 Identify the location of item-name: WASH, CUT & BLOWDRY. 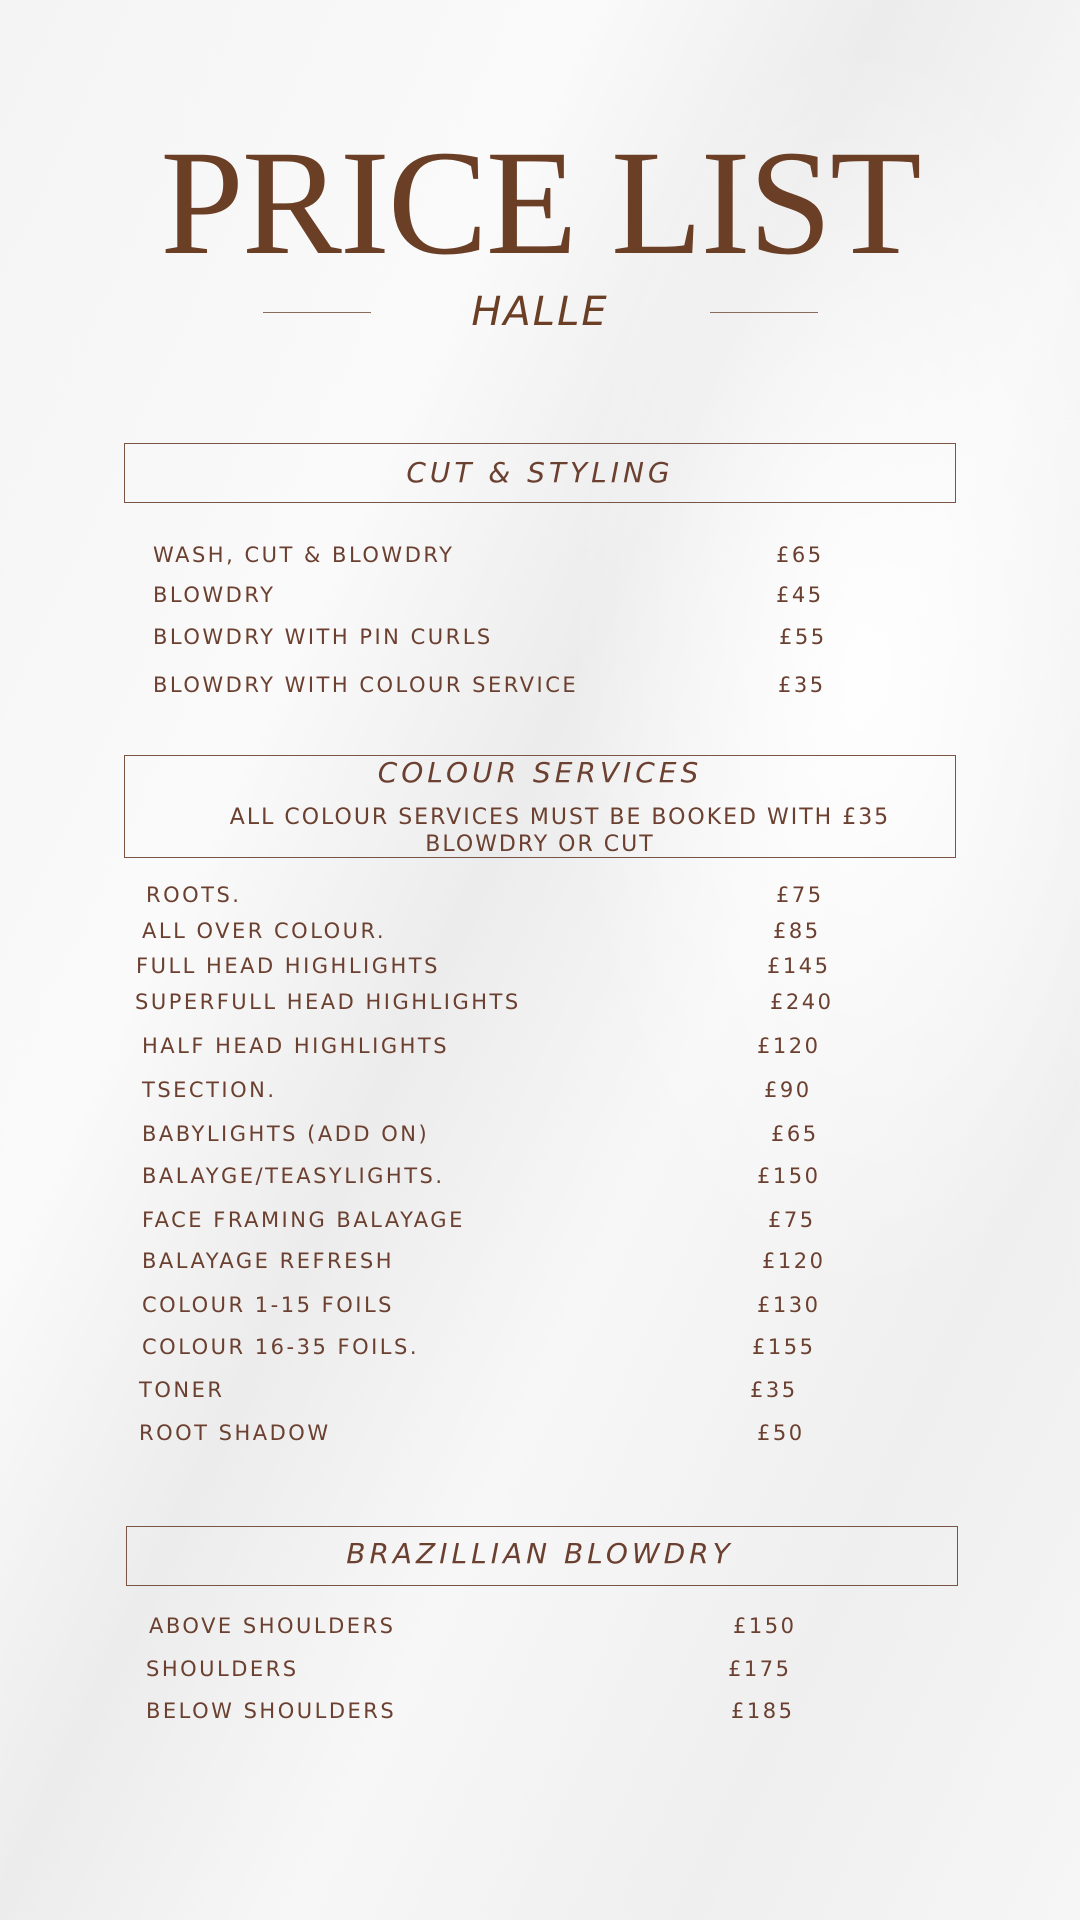
(304, 555).